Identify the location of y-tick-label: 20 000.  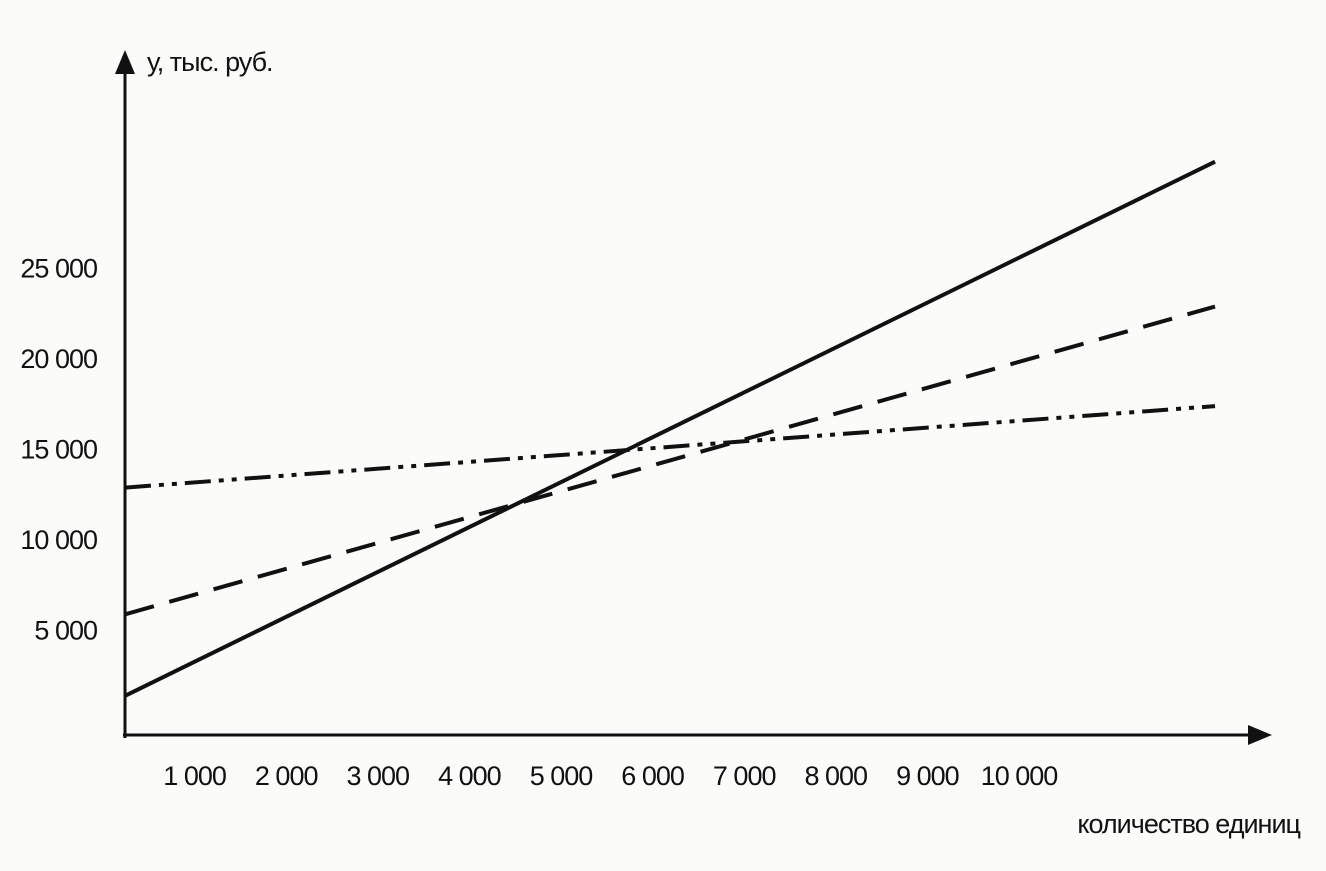
(58, 359).